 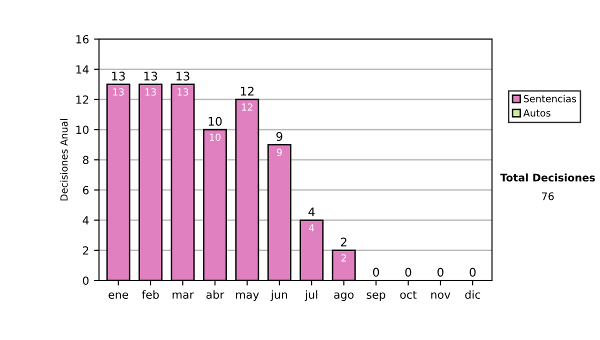 I want to click on data-label: 2, so click(x=343, y=258).